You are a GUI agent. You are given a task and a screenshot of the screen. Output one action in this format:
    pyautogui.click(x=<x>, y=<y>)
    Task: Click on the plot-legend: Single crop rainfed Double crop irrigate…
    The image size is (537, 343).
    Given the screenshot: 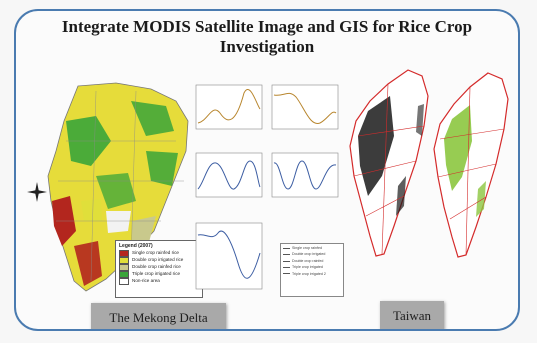 What is the action you would take?
    pyautogui.click(x=312, y=270)
    